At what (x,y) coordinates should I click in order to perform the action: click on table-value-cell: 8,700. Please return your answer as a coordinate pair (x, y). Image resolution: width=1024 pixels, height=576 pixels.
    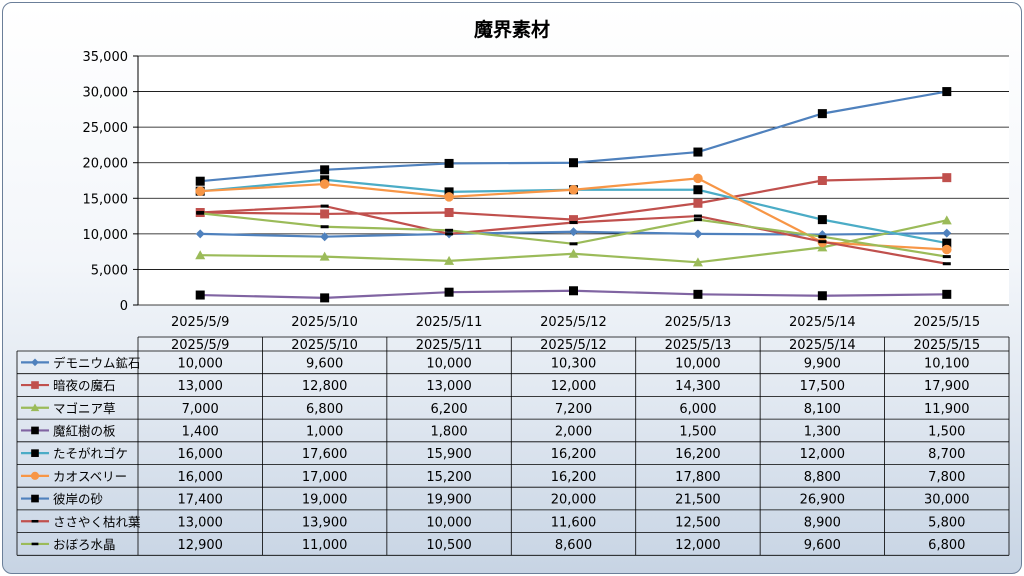
    Looking at the image, I should click on (946, 454).